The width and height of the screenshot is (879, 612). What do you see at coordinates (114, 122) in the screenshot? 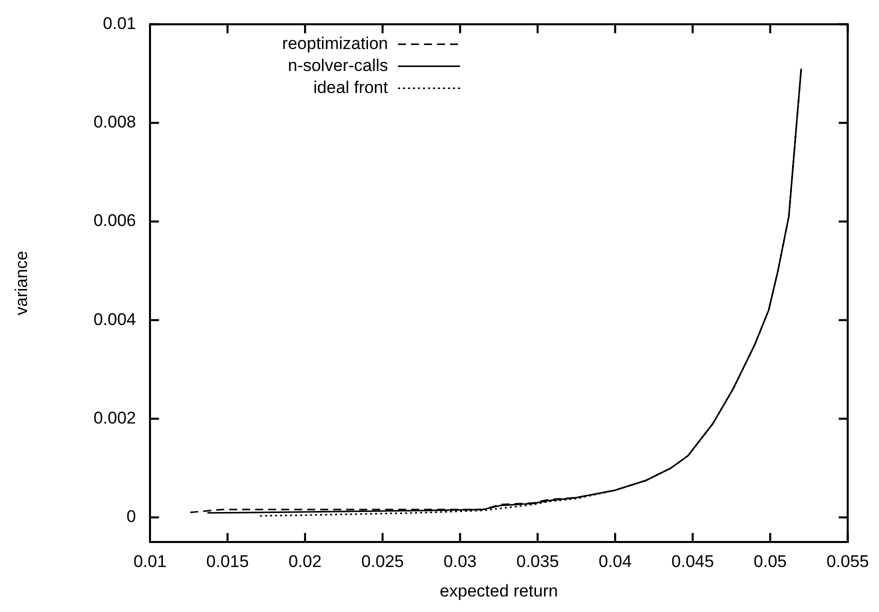
I see `y-tick-label: 0.008` at bounding box center [114, 122].